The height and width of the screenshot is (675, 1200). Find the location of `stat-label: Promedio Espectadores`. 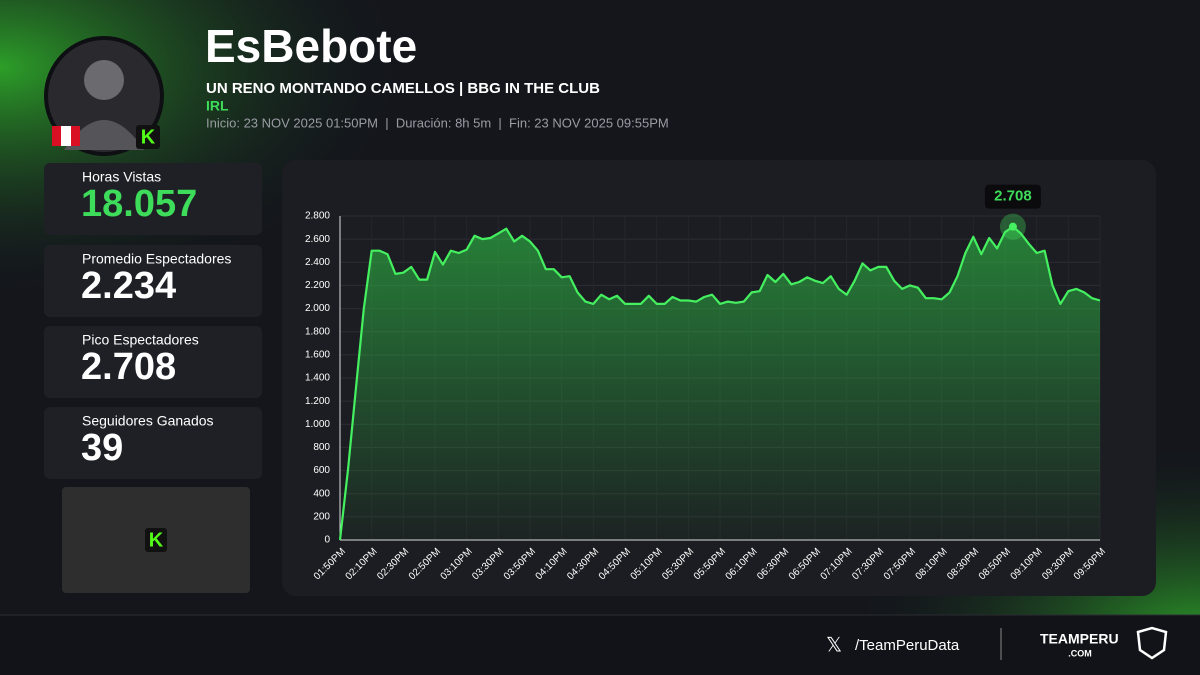

stat-label: Promedio Espectadores is located at coordinates (156, 259).